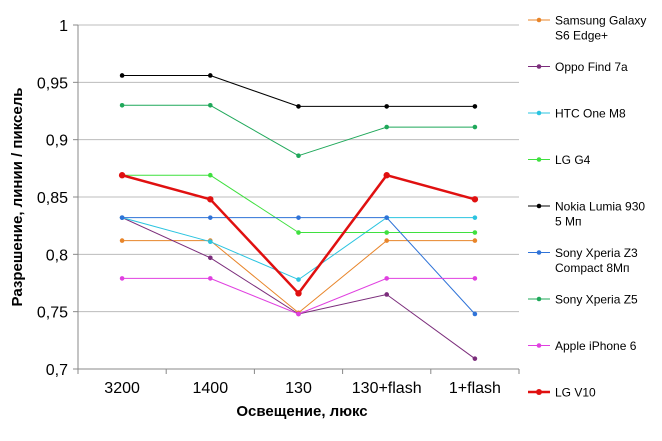  I want to click on legend-entry: LG V10, so click(562, 393).